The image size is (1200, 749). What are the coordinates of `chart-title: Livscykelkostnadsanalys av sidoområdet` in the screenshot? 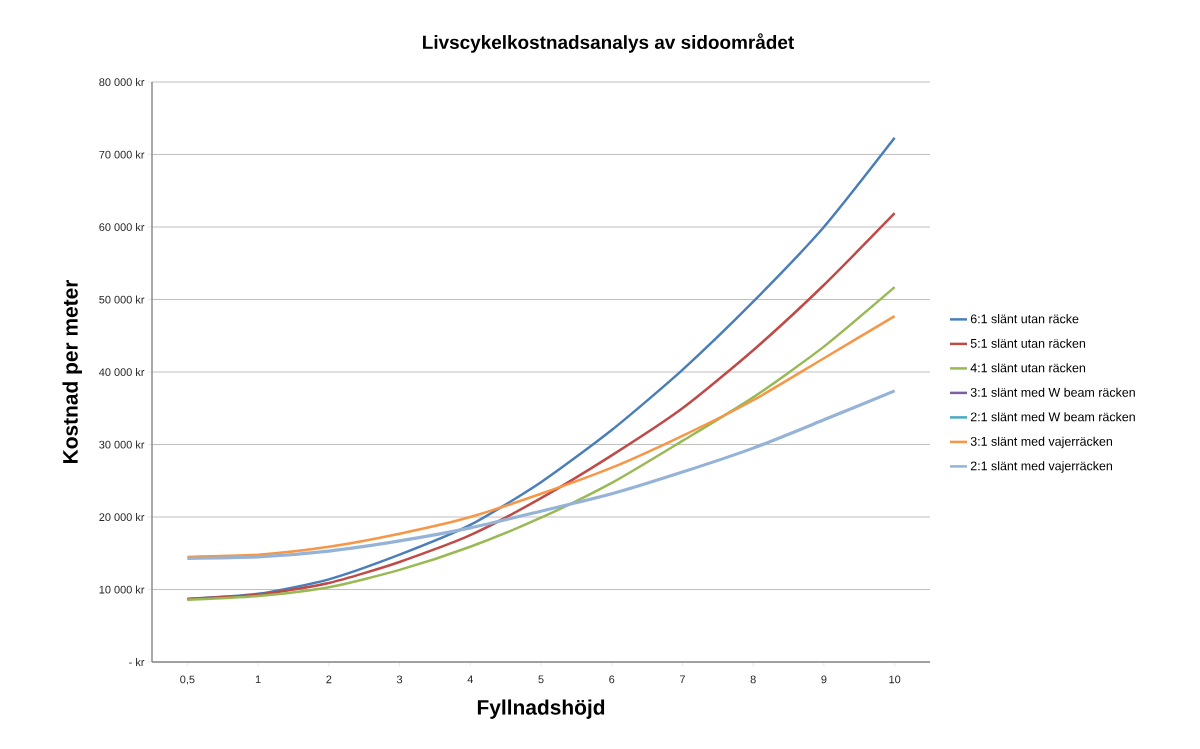 It's located at (608, 43).